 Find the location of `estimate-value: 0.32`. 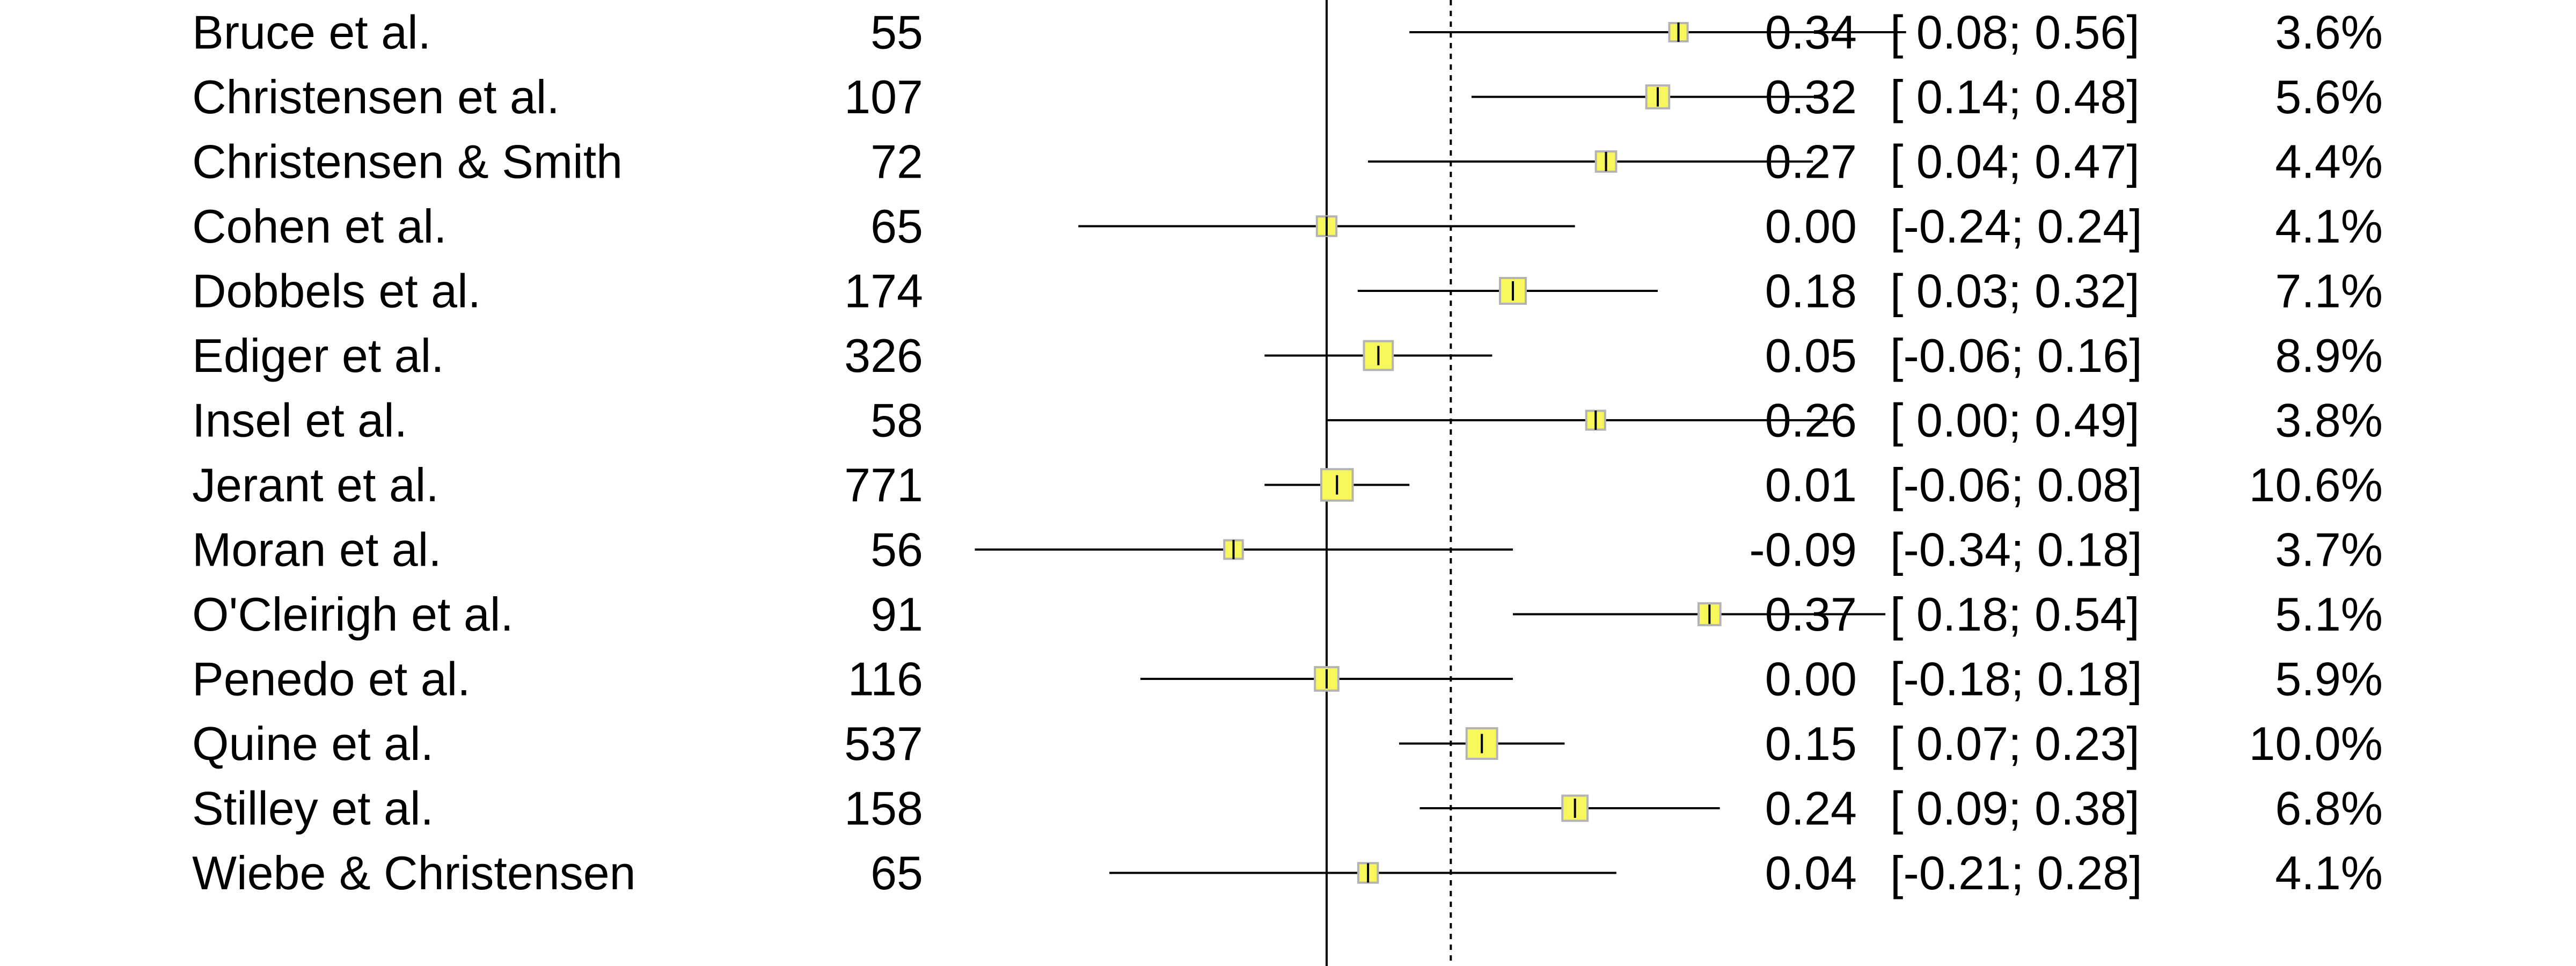

estimate-value: 0.32 is located at coordinates (1811, 96).